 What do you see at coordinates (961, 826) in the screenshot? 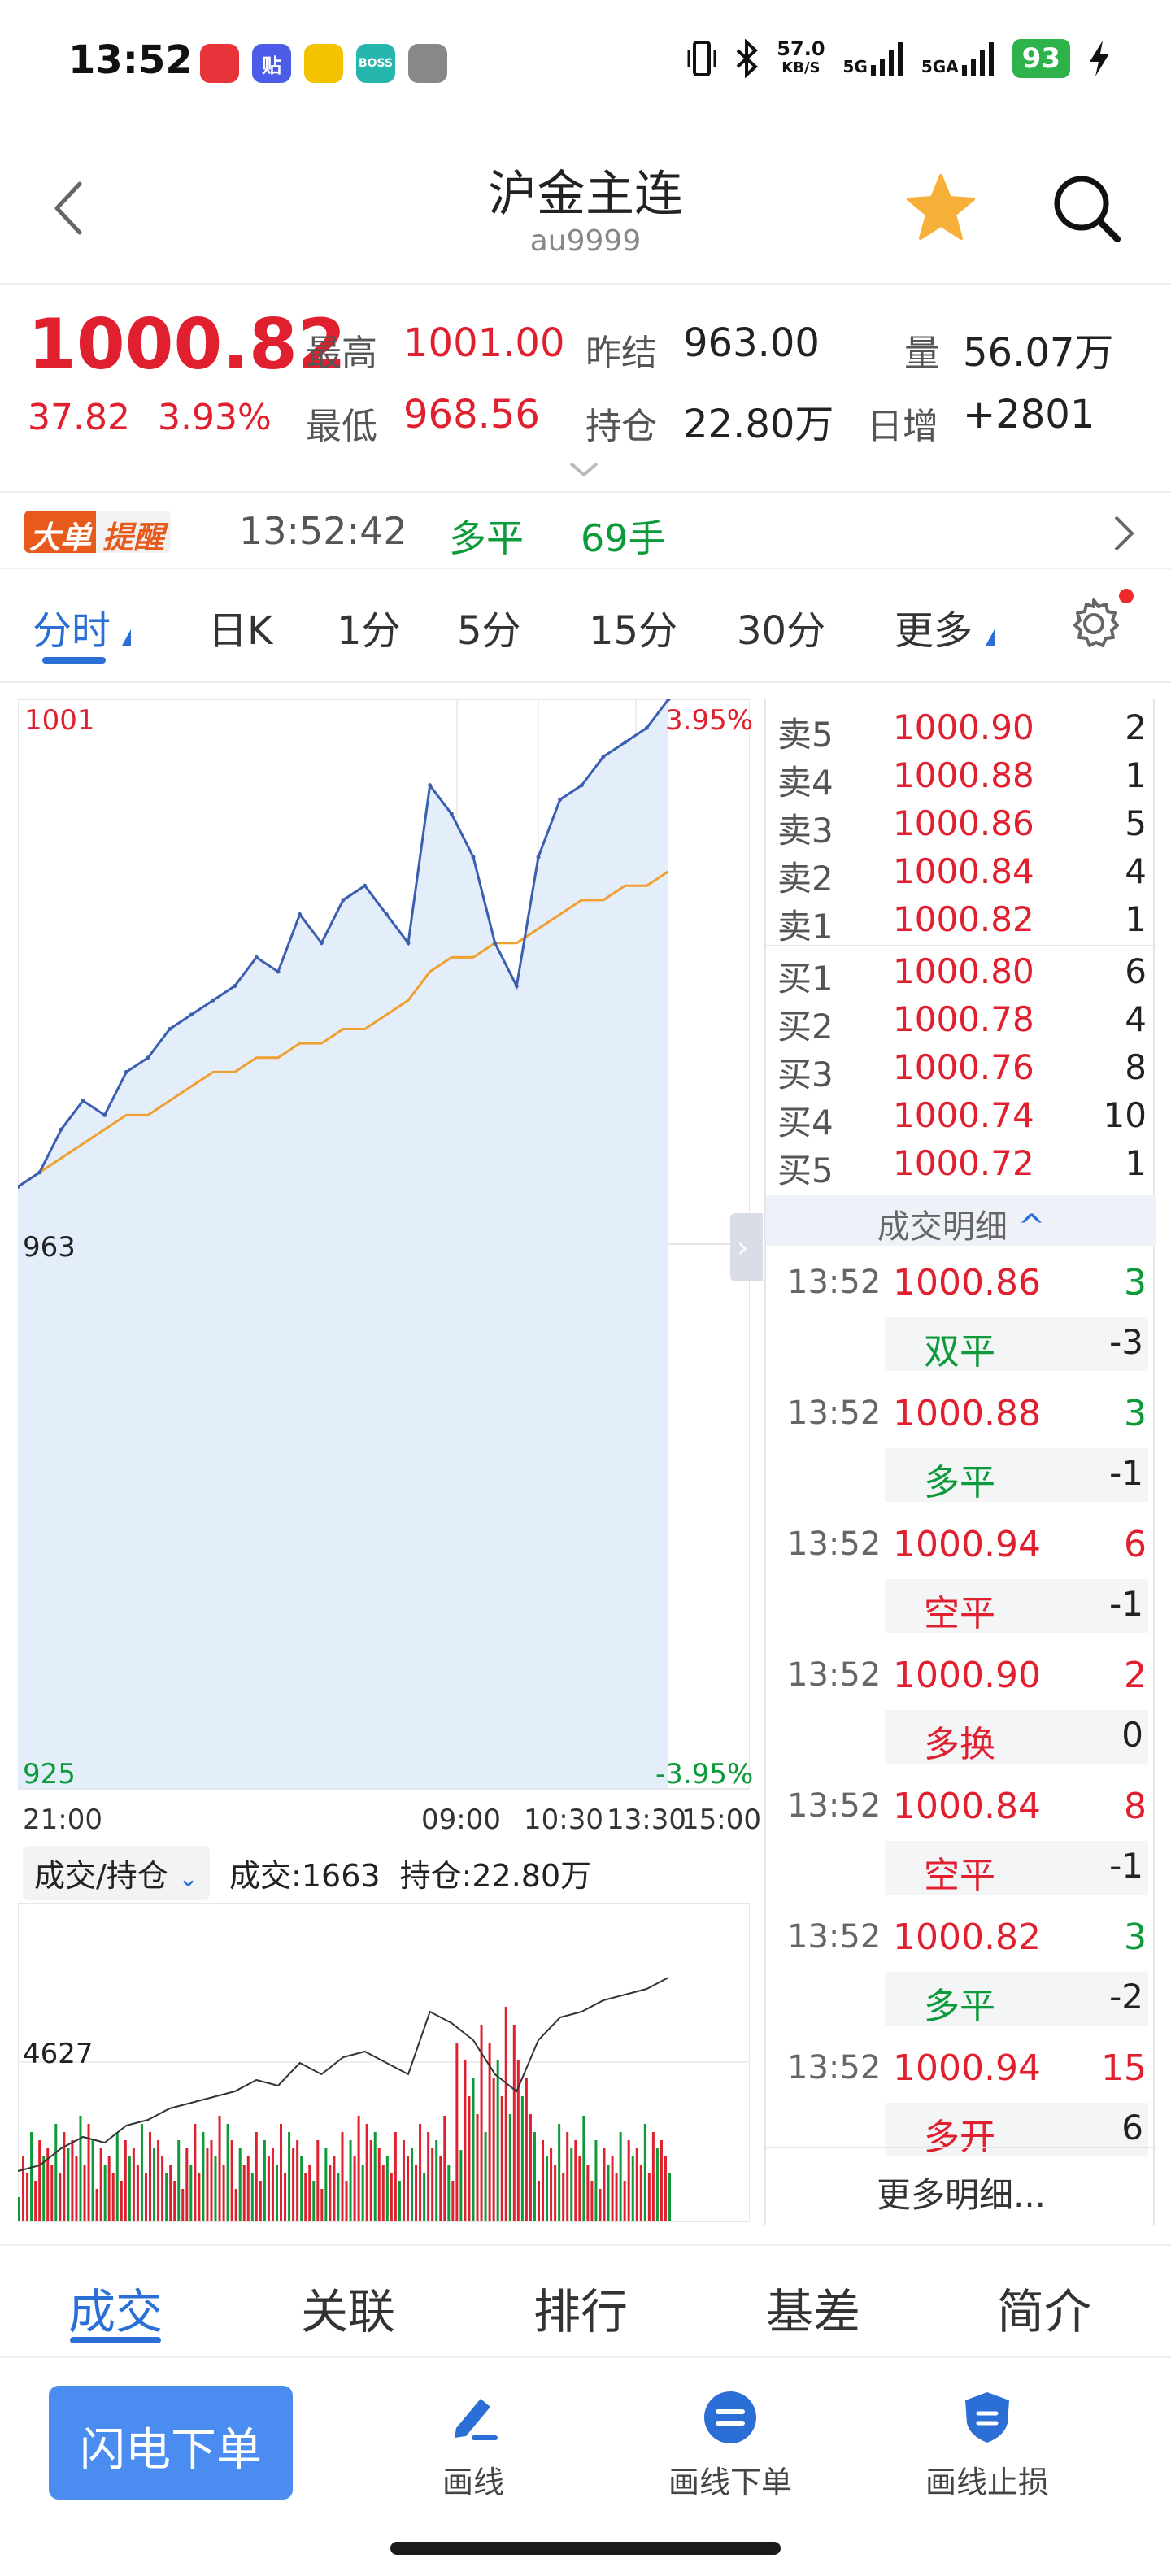
I see `ask-row: 卖3 1000.86 5` at bounding box center [961, 826].